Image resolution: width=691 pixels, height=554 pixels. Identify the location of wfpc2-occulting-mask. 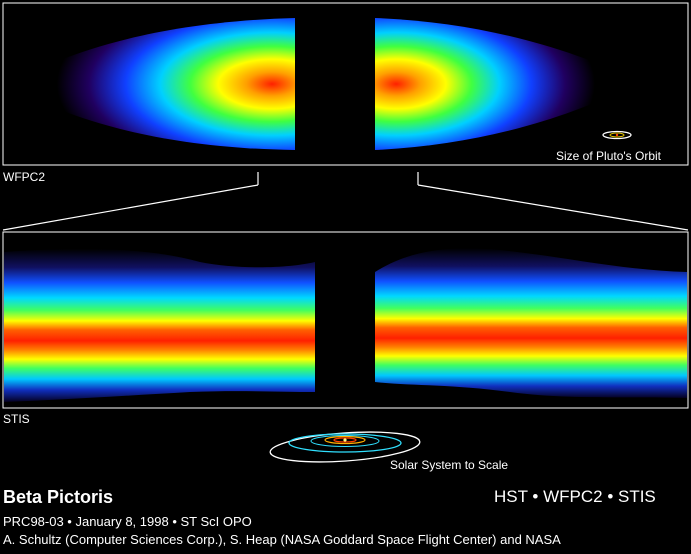
(335, 84).